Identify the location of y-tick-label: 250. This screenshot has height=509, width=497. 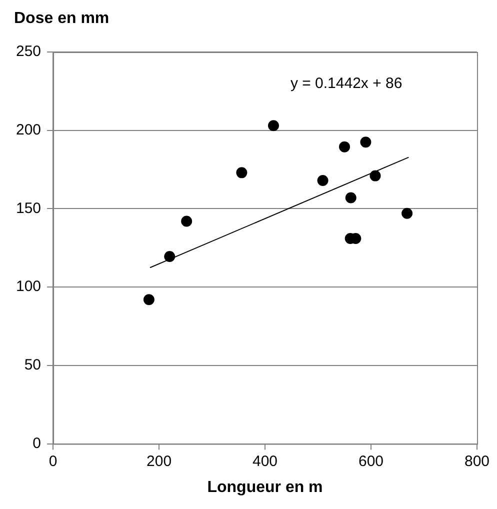
(29, 51).